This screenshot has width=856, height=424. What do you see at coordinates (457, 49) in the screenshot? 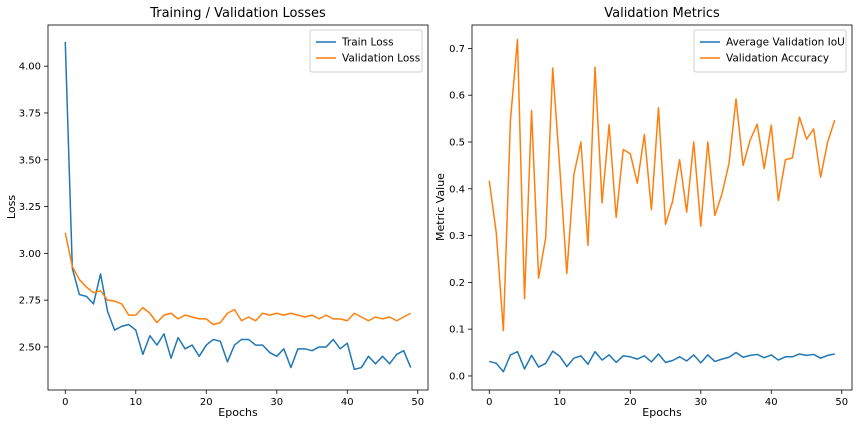
I see `y-tick-label: 0.7` at bounding box center [457, 49].